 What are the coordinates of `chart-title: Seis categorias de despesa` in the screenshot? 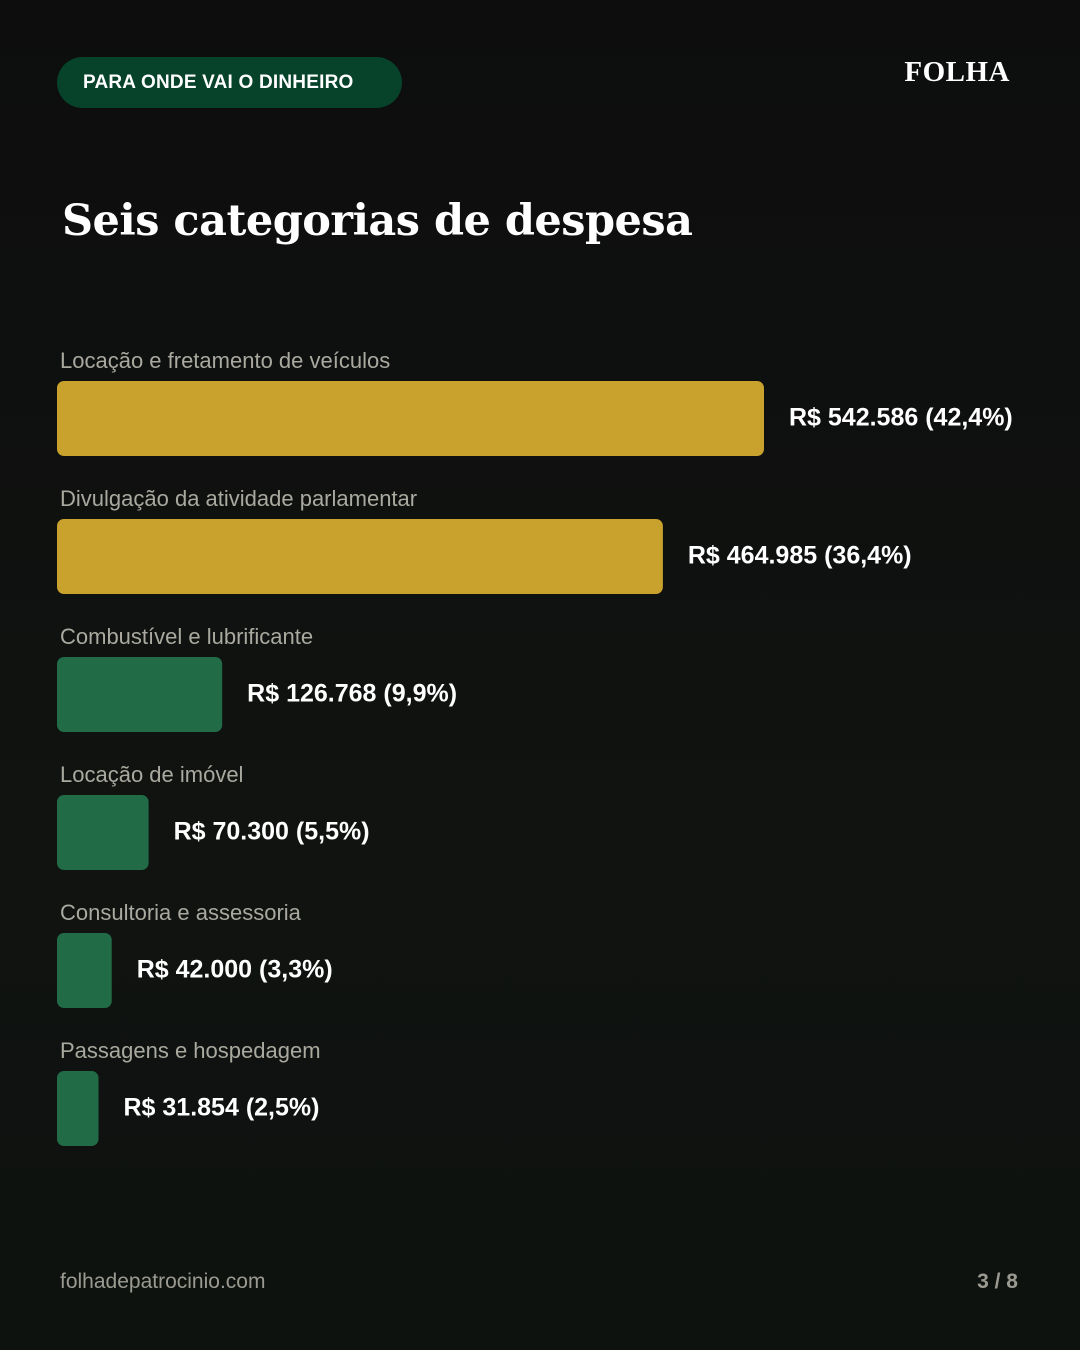 It's located at (377, 221).